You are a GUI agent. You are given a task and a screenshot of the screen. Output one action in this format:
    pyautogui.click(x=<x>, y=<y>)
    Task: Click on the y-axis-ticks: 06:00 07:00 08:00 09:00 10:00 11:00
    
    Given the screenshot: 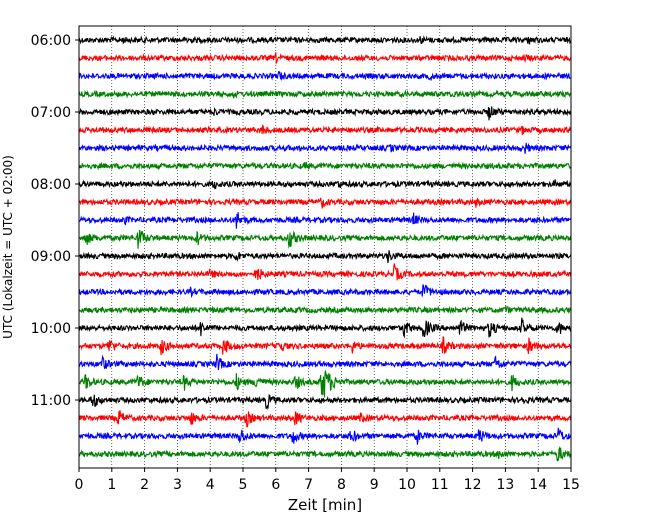 What is the action you would take?
    pyautogui.click(x=55, y=221)
    